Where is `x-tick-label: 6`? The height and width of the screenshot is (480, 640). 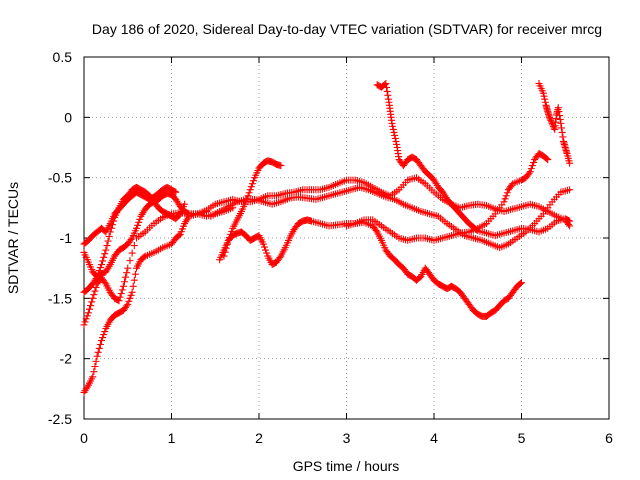 x-tick-label: 6 is located at coordinates (609, 438).